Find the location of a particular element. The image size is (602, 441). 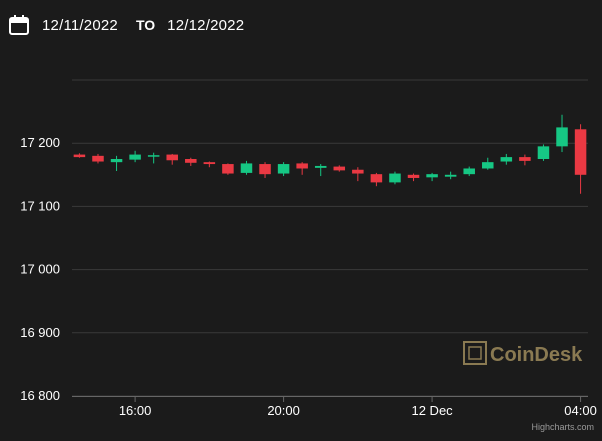

range-separator: TO is located at coordinates (145, 25).